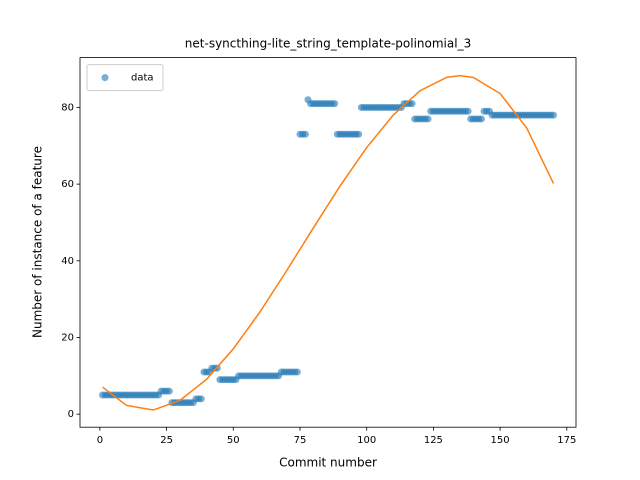 The width and height of the screenshot is (640, 480). I want to click on y-axis-label: Number of instance of a feature, so click(38, 242).